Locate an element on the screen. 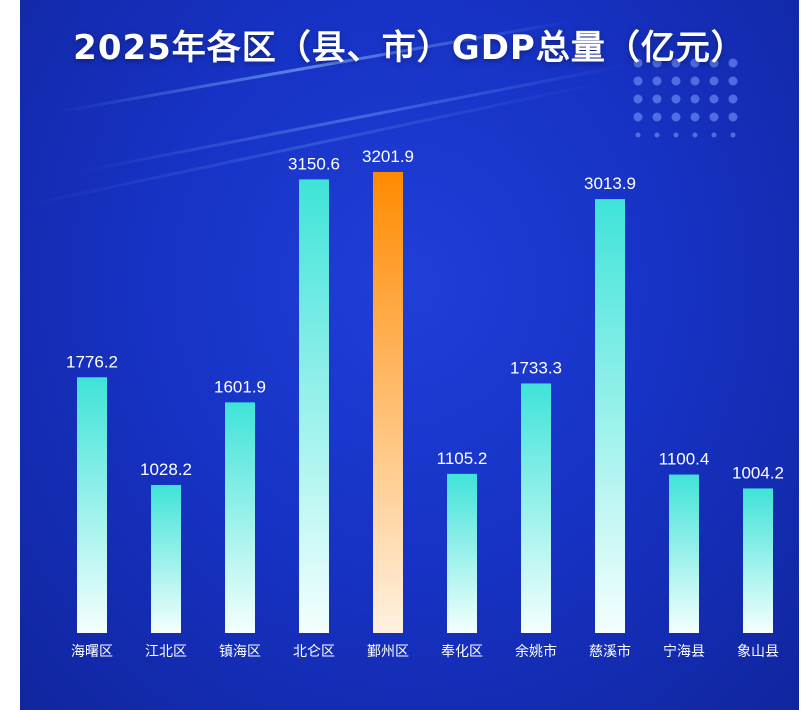 The height and width of the screenshot is (710, 801). bar-value-label: 3150.6 is located at coordinates (314, 163).